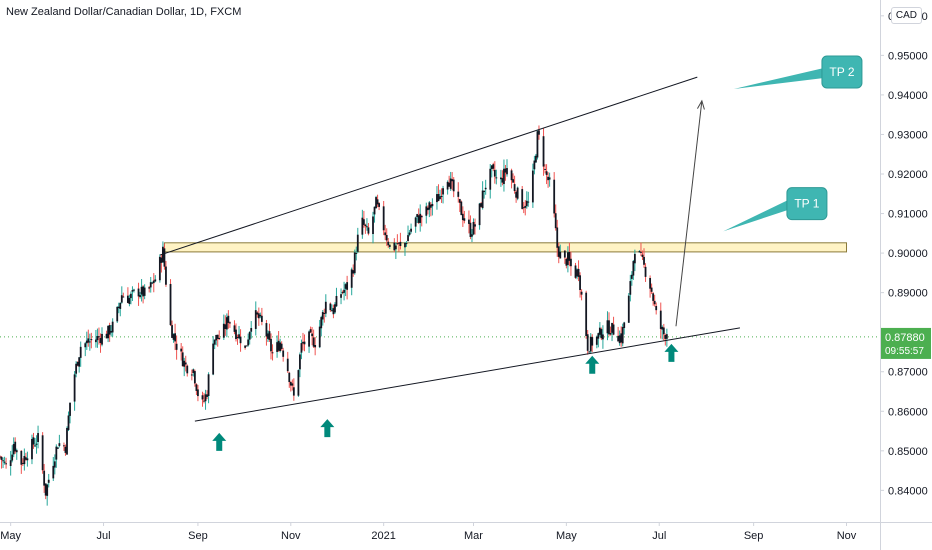 The width and height of the screenshot is (932, 550). What do you see at coordinates (906, 275) in the screenshot?
I see `price-axis-panel` at bounding box center [906, 275].